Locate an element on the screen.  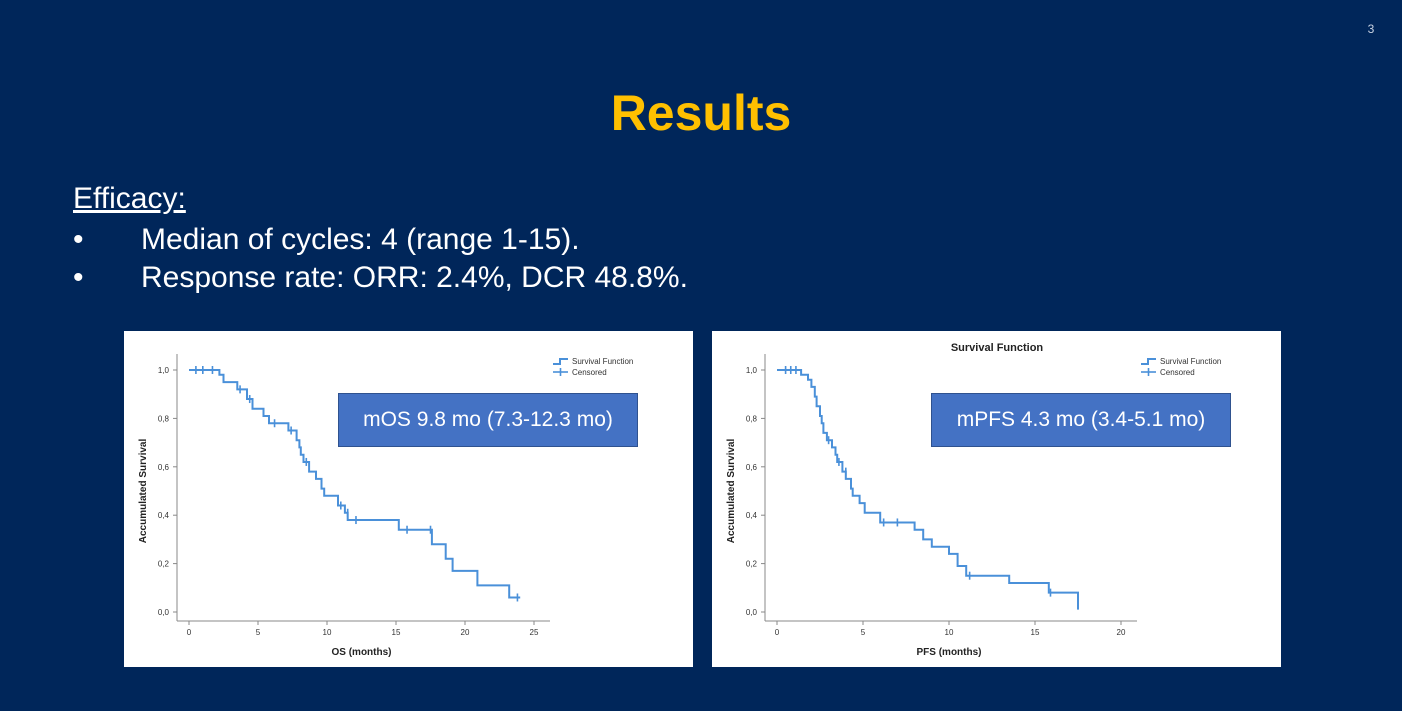
median-pfs-box: mPFS 4.3 mo (3.4-5.1 mo) is located at coordinates (1081, 420).